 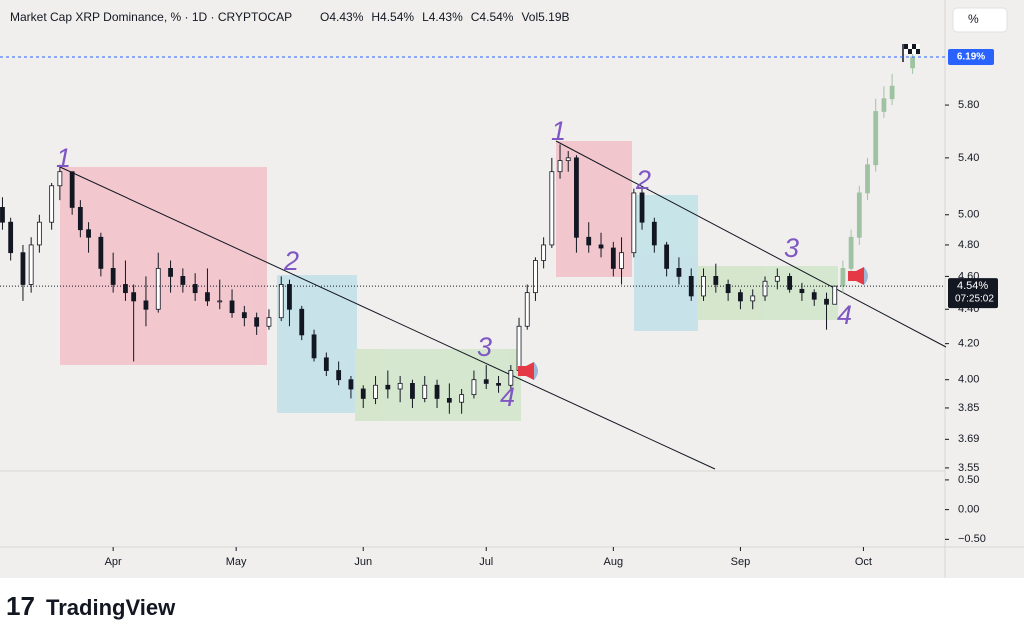 What do you see at coordinates (20, 606) in the screenshot?
I see `logo-mark: 17` at bounding box center [20, 606].